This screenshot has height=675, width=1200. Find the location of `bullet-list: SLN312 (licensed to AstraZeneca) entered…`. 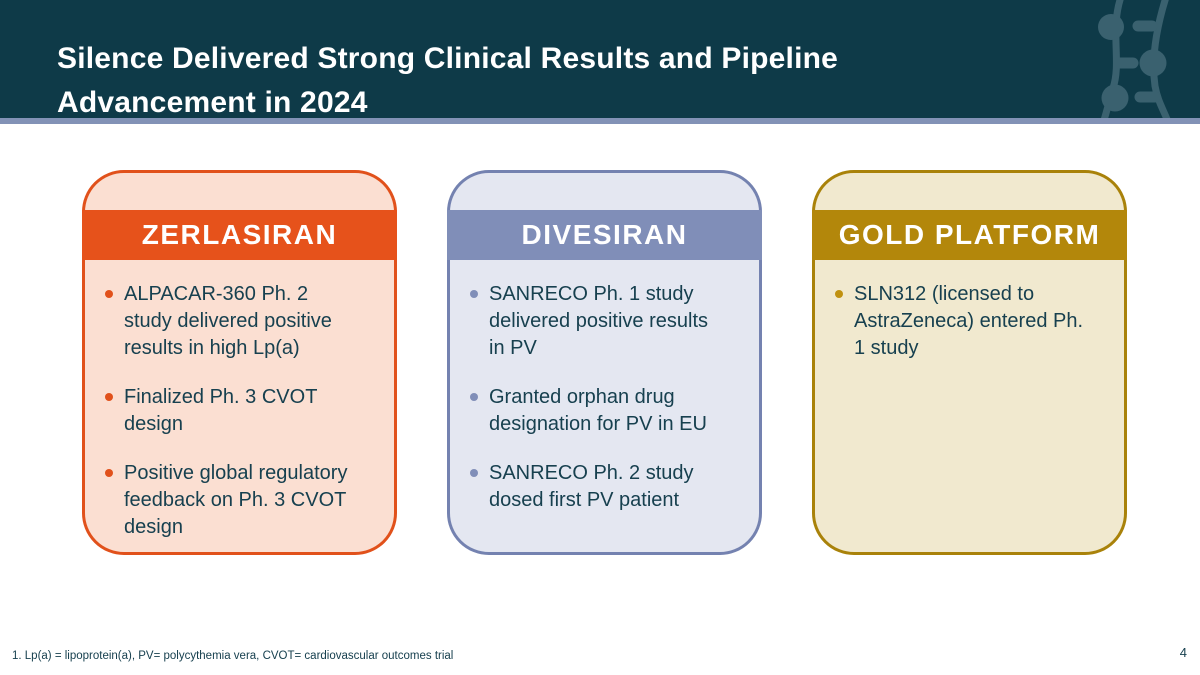

bullet-list: SLN312 (licensed to AstraZeneca) entered… is located at coordinates (975, 332).